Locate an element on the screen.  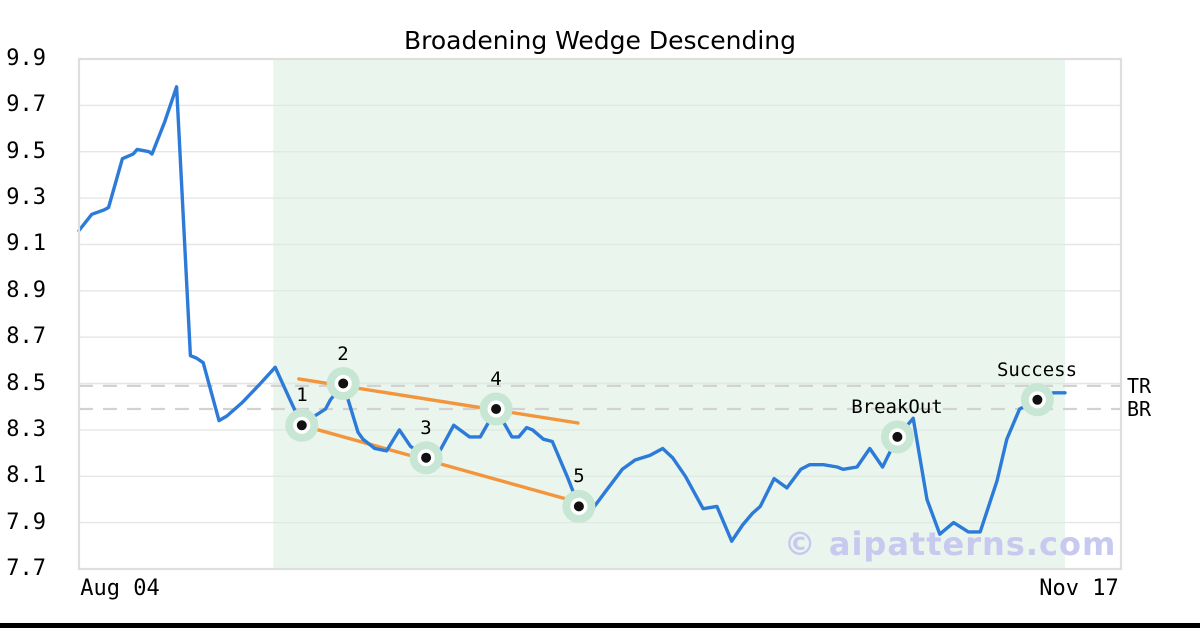
watermark: © aipatterns.com is located at coordinates (950, 544).